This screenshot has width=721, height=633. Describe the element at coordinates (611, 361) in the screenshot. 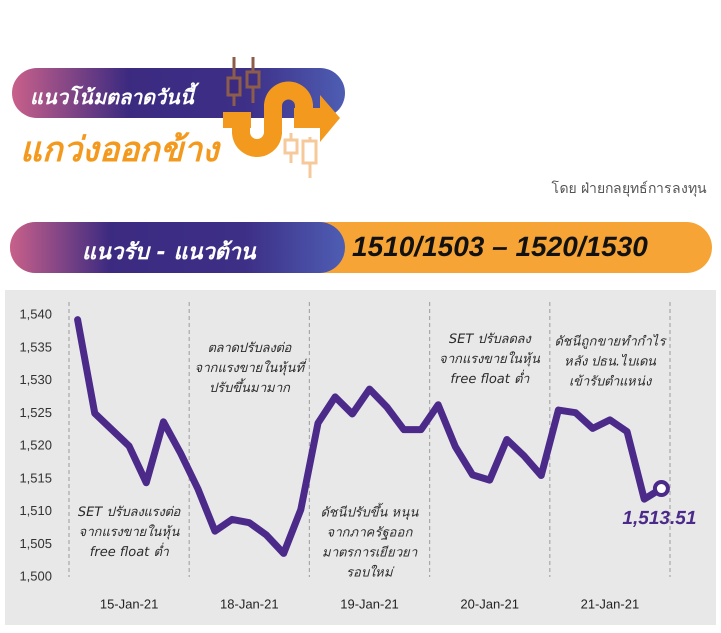

I see `annotation: ดัชนีถูกขายทำกำไร หลัง ปธน.ไบเดน เข้ารับตำแหน่ง` at that location.